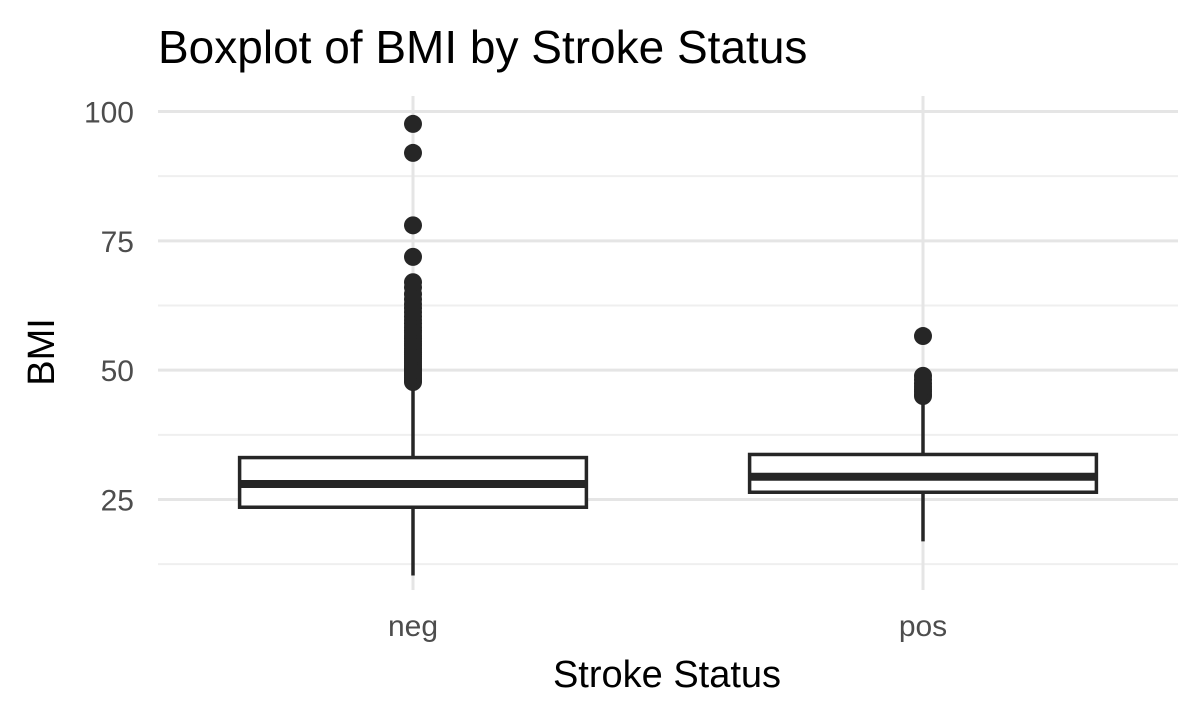  What do you see at coordinates (413, 626) in the screenshot?
I see `x-tick-label: neg` at bounding box center [413, 626].